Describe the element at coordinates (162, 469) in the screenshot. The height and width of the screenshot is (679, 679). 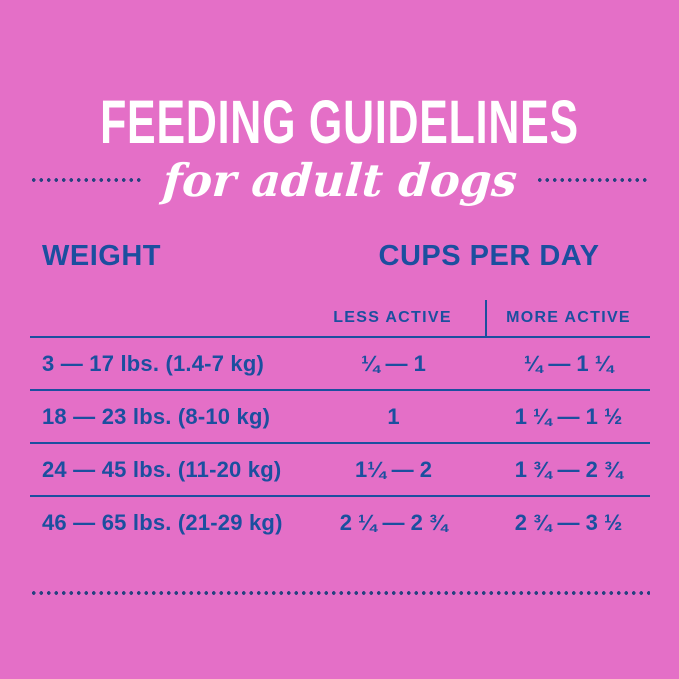
I see `weight-cell: 24 — 45 lbs. (11-20 kg)` at that location.